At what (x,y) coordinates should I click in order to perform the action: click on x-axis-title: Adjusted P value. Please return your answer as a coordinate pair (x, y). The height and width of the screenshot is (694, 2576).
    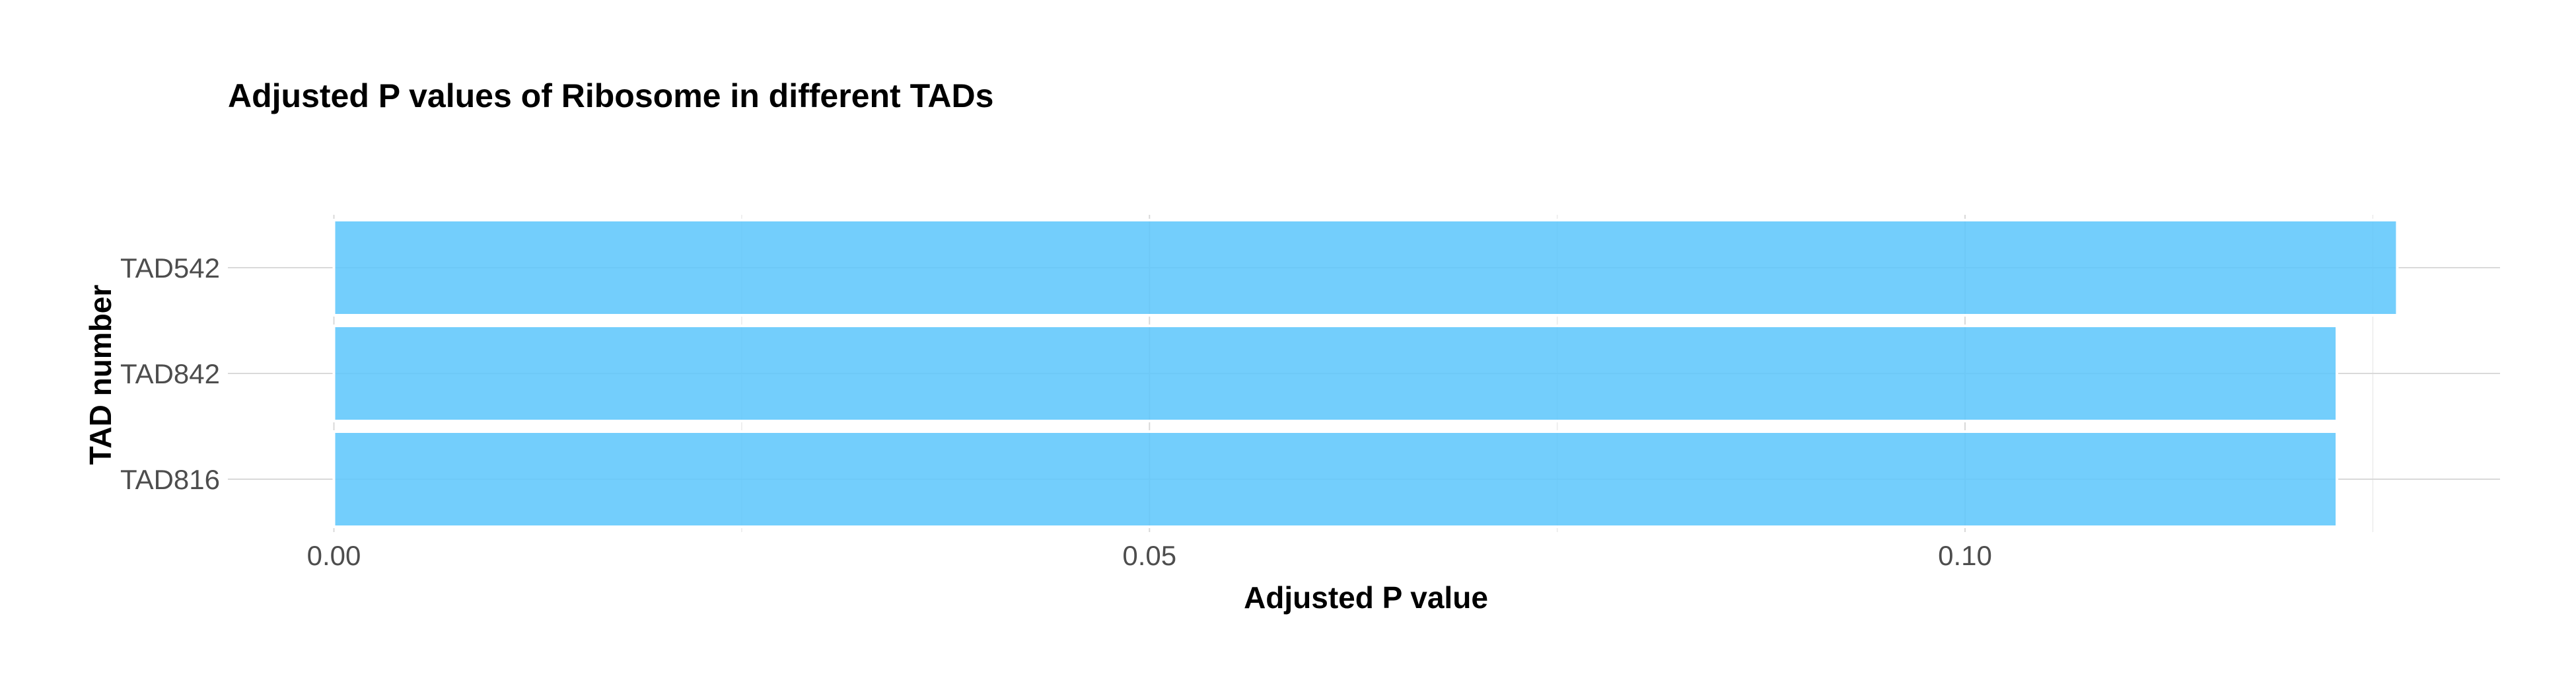
    Looking at the image, I should click on (1366, 597).